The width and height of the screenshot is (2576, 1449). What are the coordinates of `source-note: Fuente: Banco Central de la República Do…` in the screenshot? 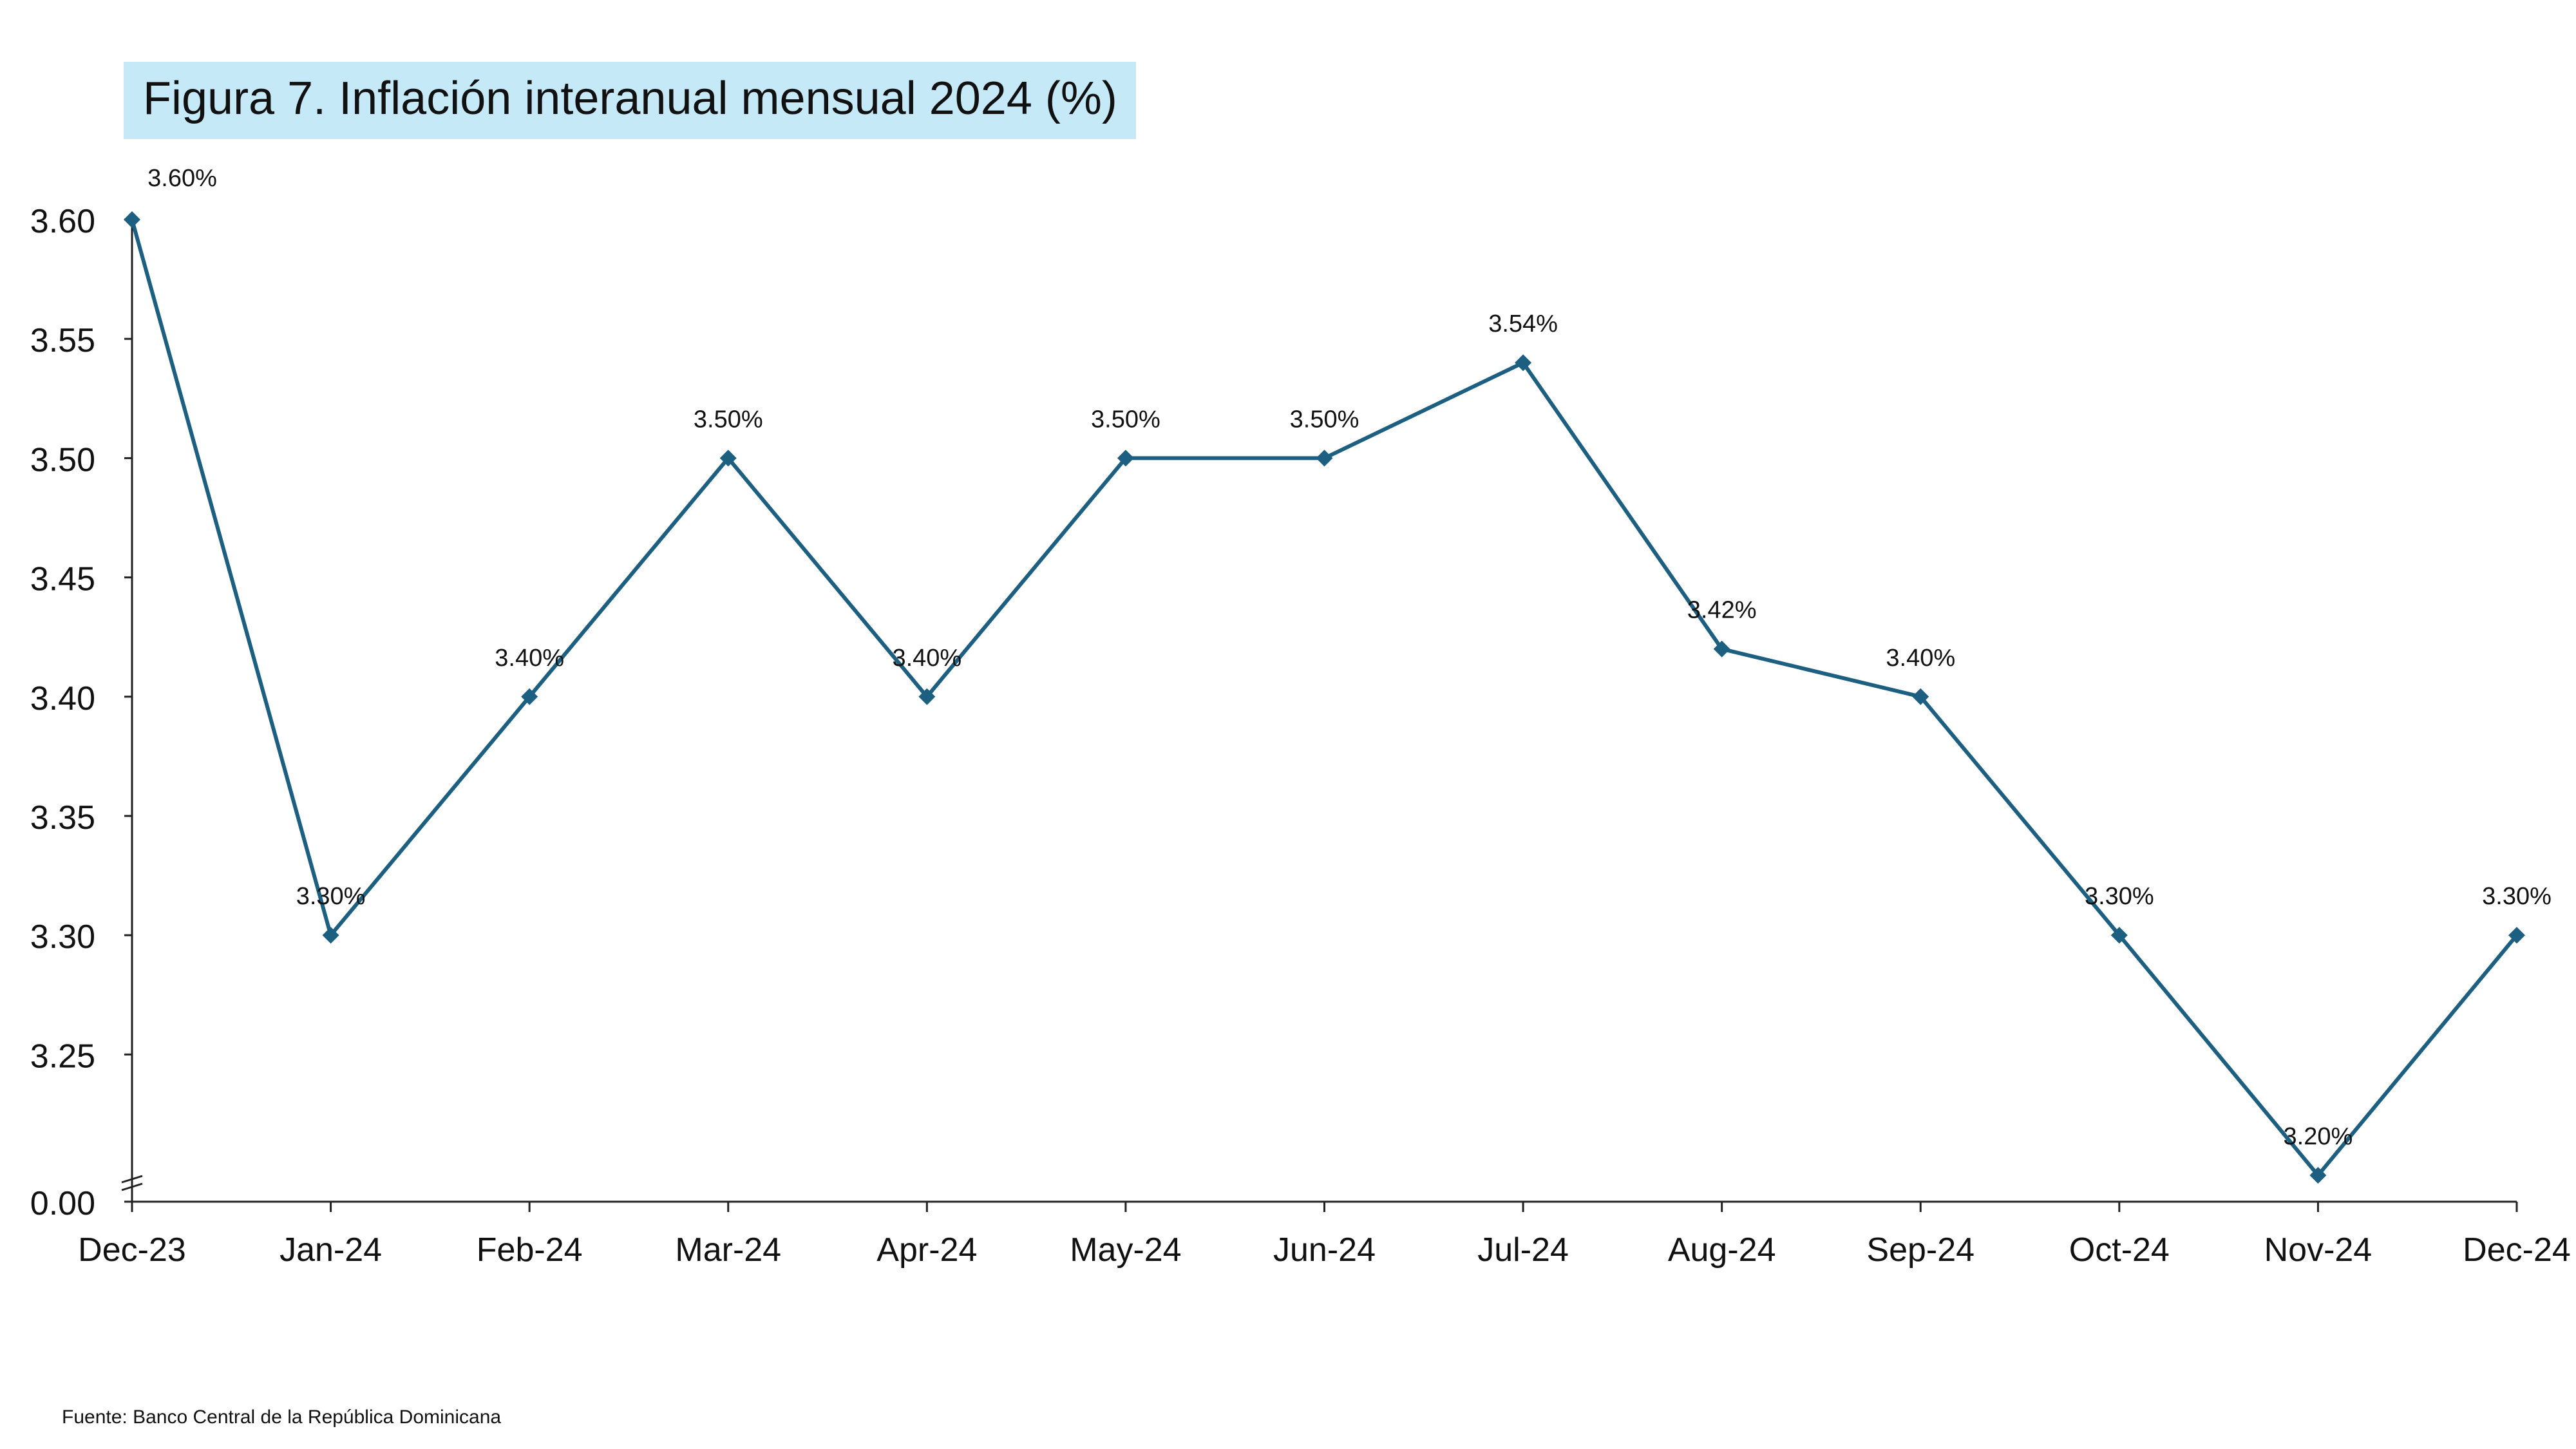 It's located at (282, 1417).